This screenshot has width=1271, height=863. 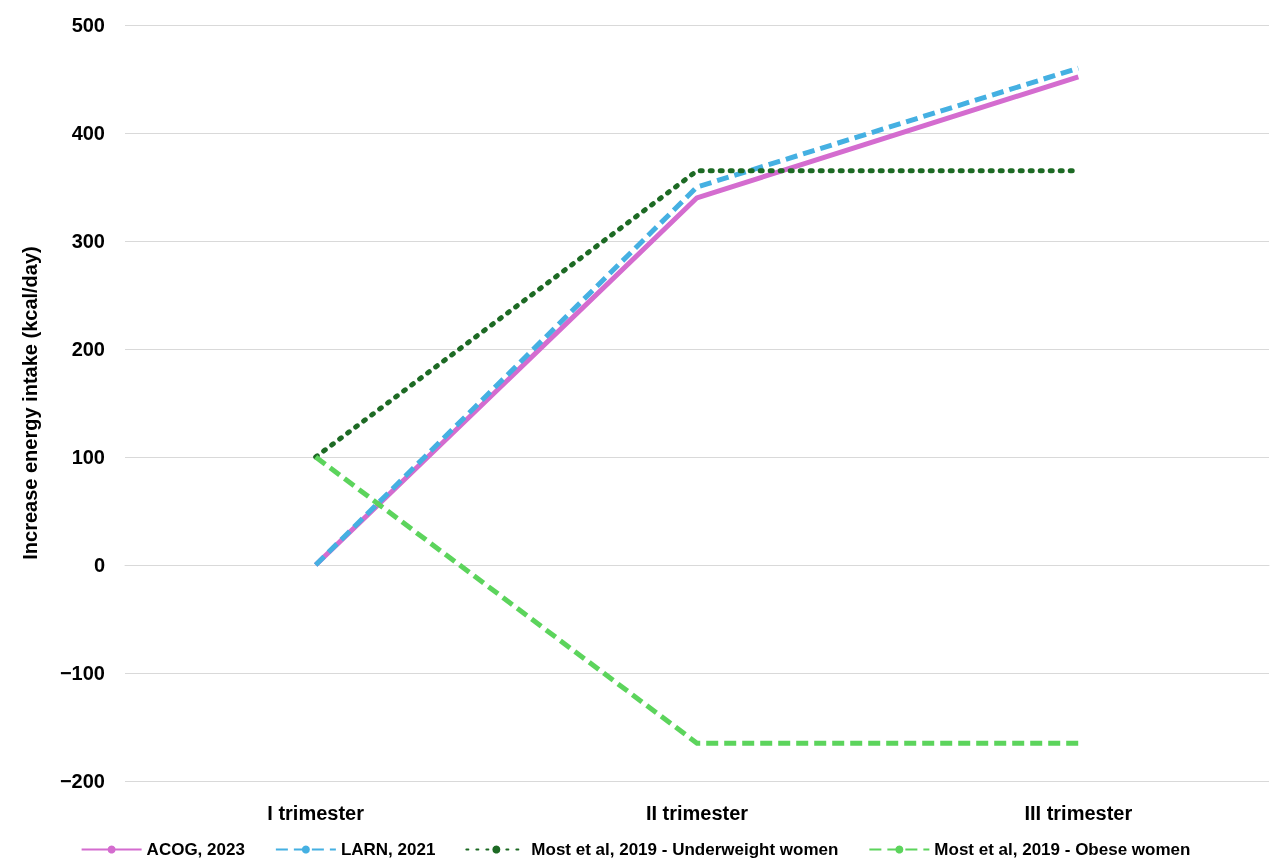 What do you see at coordinates (1062, 849) in the screenshot?
I see `legend-label: Most et al, 2019 - Obese women` at bounding box center [1062, 849].